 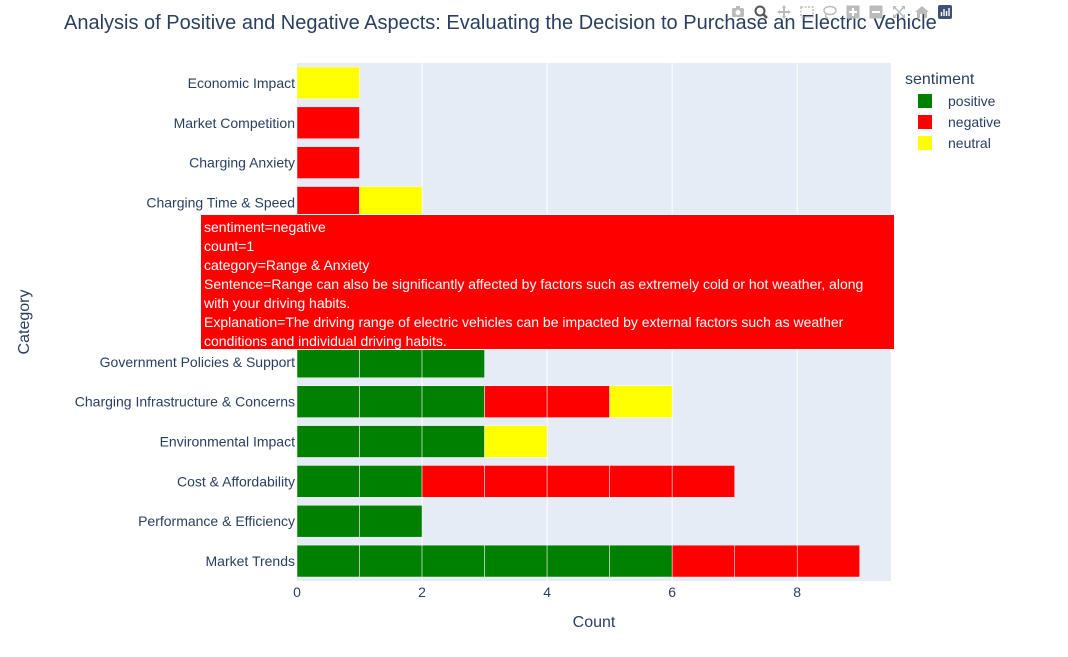 What do you see at coordinates (250, 561) in the screenshot?
I see `y-tick-label: Market Trends` at bounding box center [250, 561].